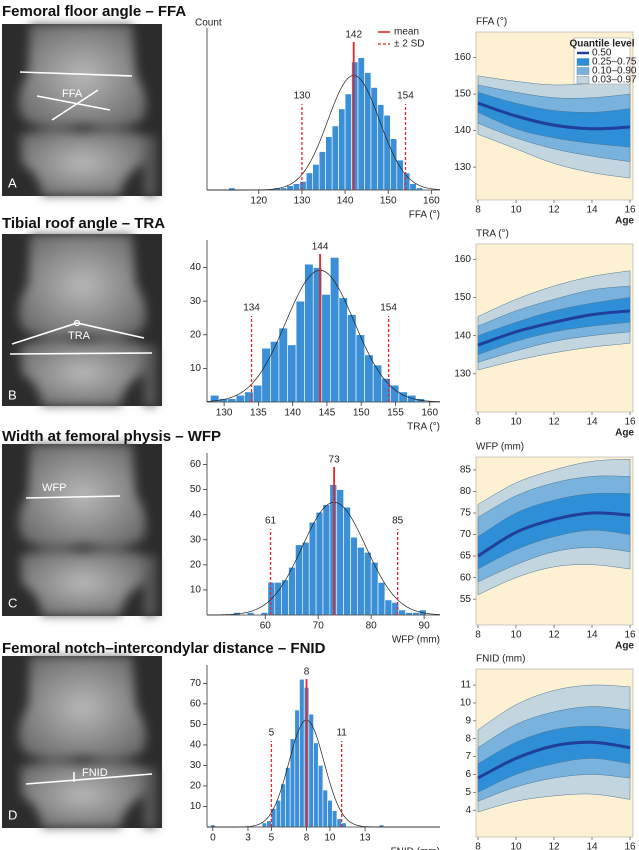 This screenshot has height=850, width=639. Describe the element at coordinates (388, 201) in the screenshot. I see `x-tick-label: 150` at that location.